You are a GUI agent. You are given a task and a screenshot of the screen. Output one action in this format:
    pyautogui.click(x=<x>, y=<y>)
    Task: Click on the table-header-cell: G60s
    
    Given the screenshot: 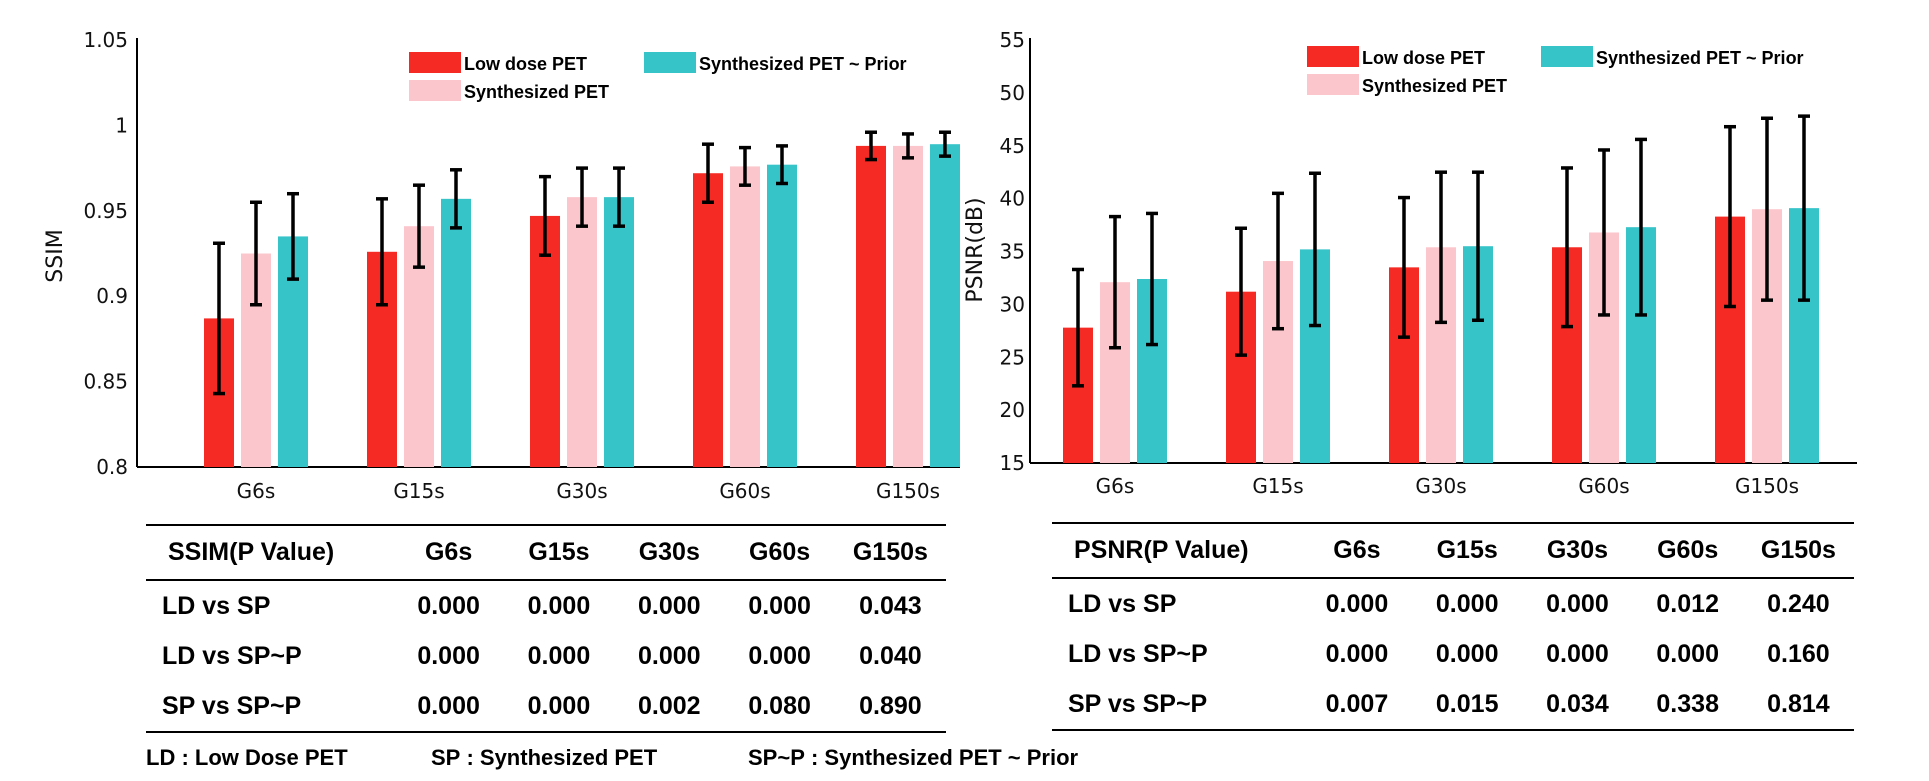 What is the action you would take?
    pyautogui.click(x=1687, y=551)
    